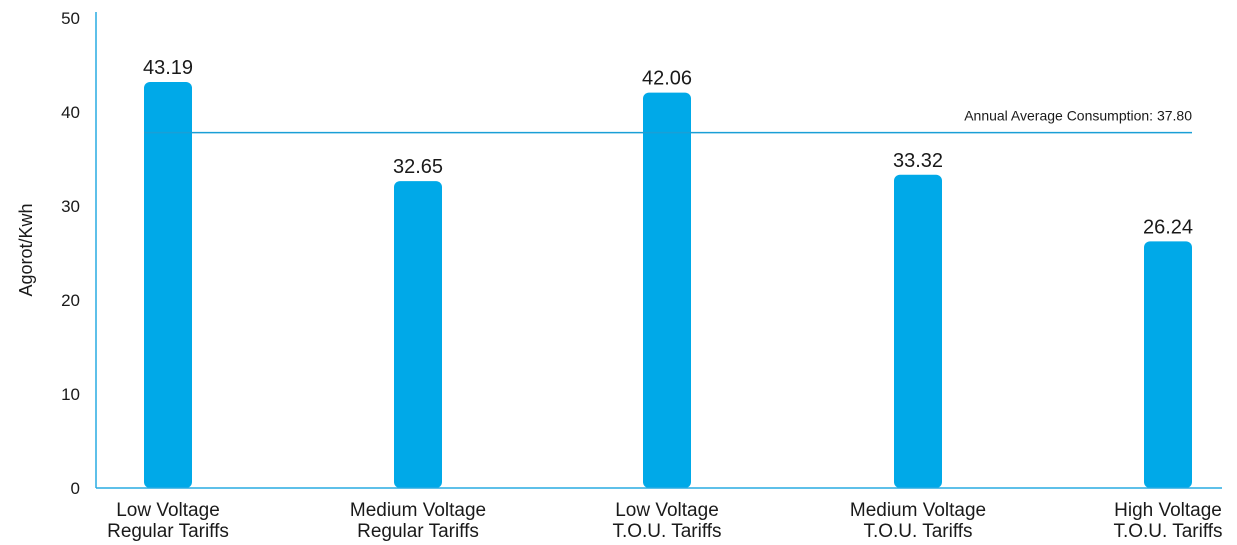  I want to click on y-tick-label: 0, so click(75, 488).